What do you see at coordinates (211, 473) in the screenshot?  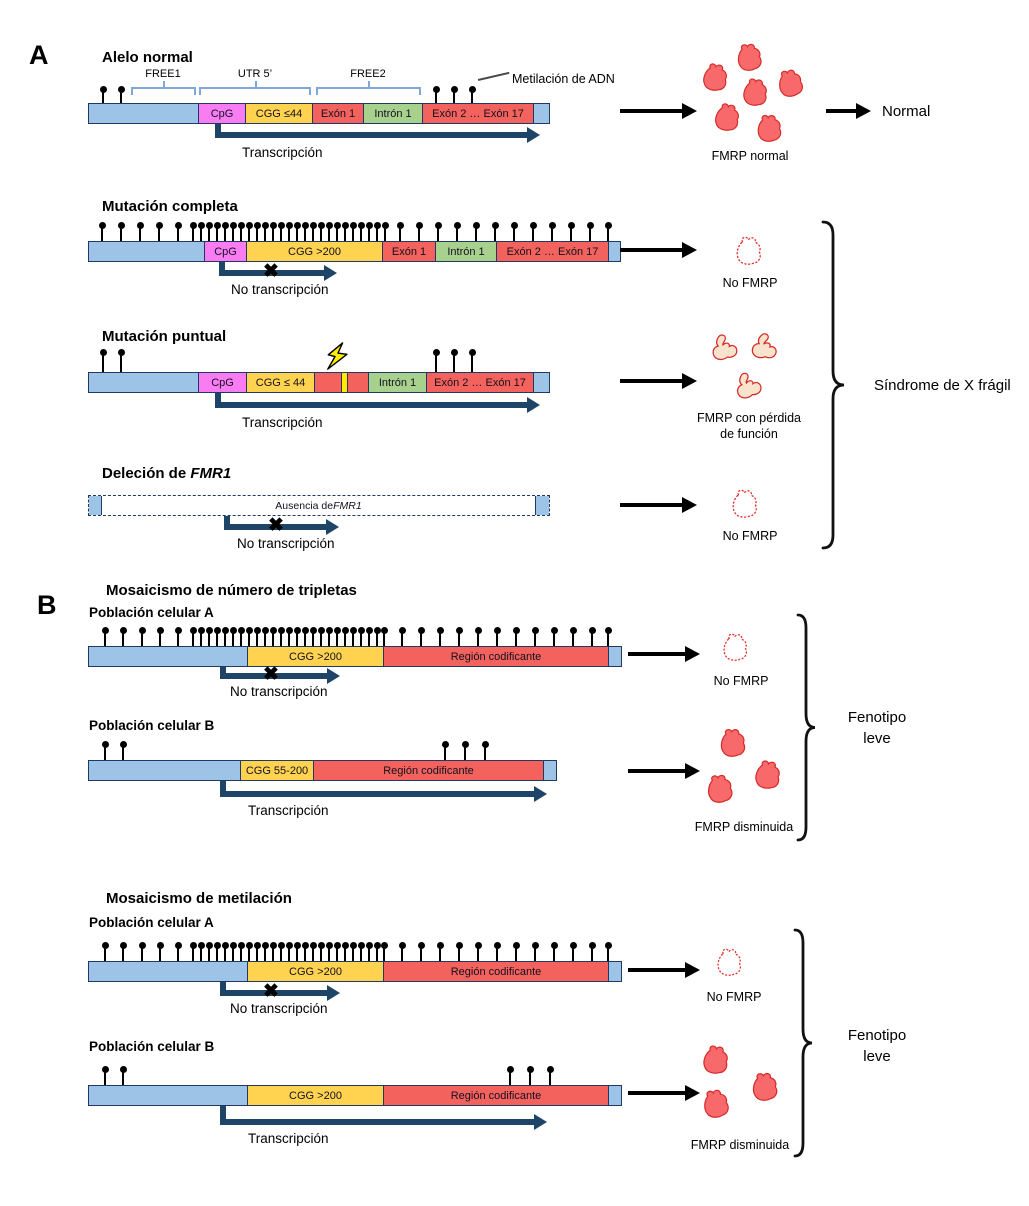 I see `label-text-italic: FMR1` at bounding box center [211, 473].